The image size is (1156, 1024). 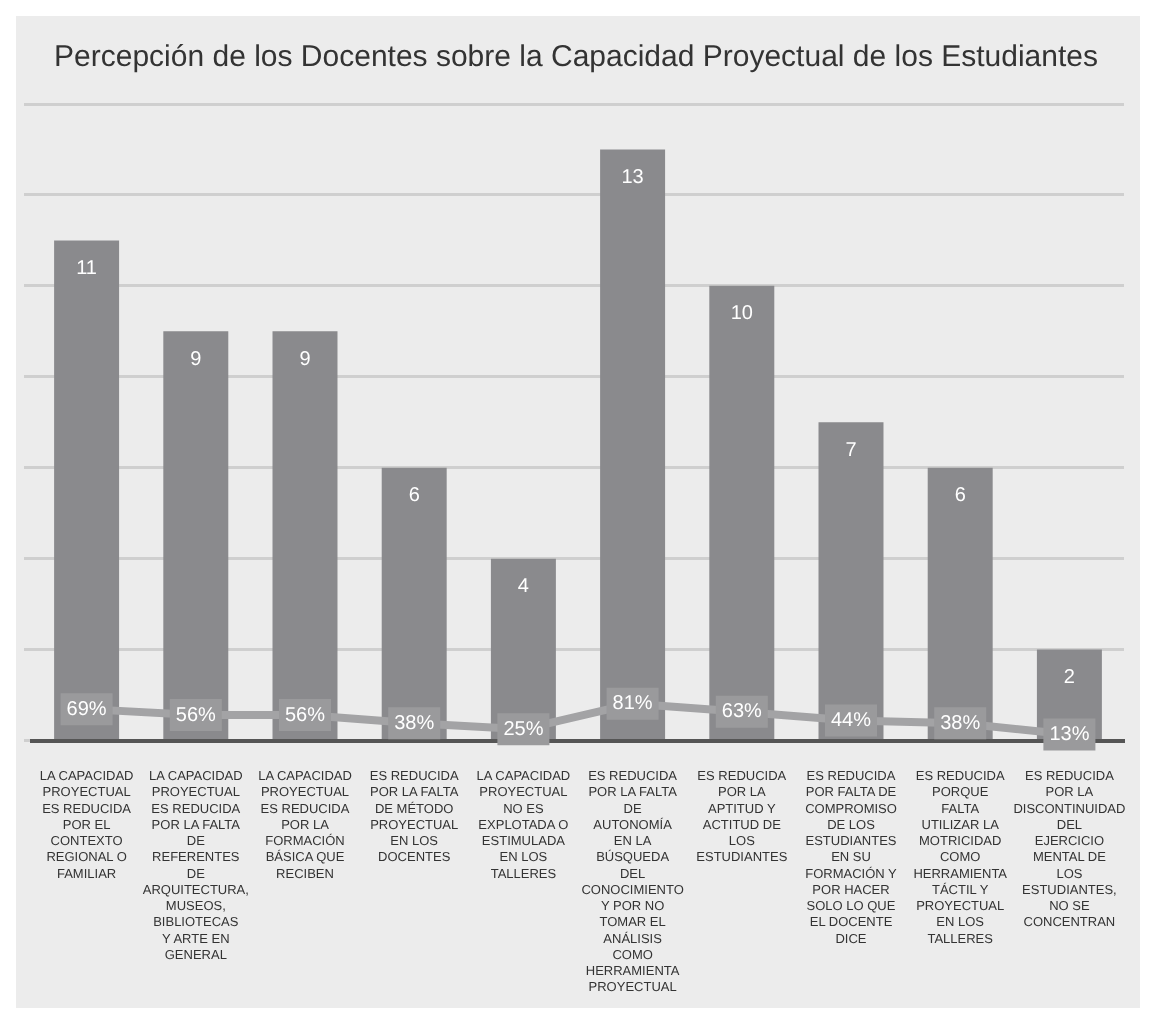 I want to click on data-label: 4, so click(x=523, y=587).